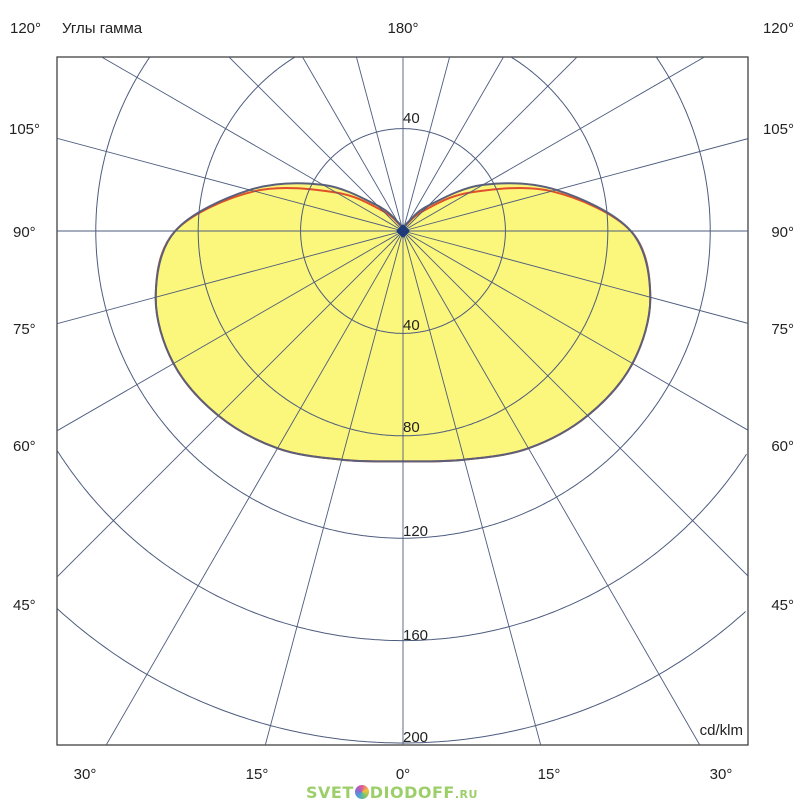  What do you see at coordinates (257, 774) in the screenshot?
I see `angle-label-bottom-15-left: 15°` at bounding box center [257, 774].